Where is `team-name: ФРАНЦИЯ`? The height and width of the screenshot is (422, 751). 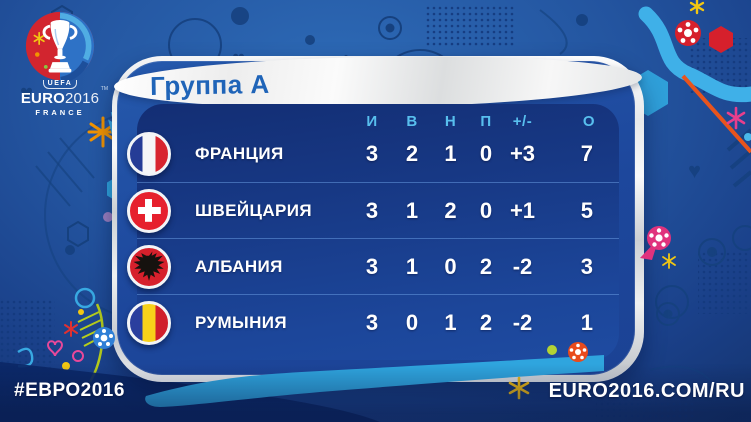 team-name: ФРАНЦИЯ is located at coordinates (239, 153).